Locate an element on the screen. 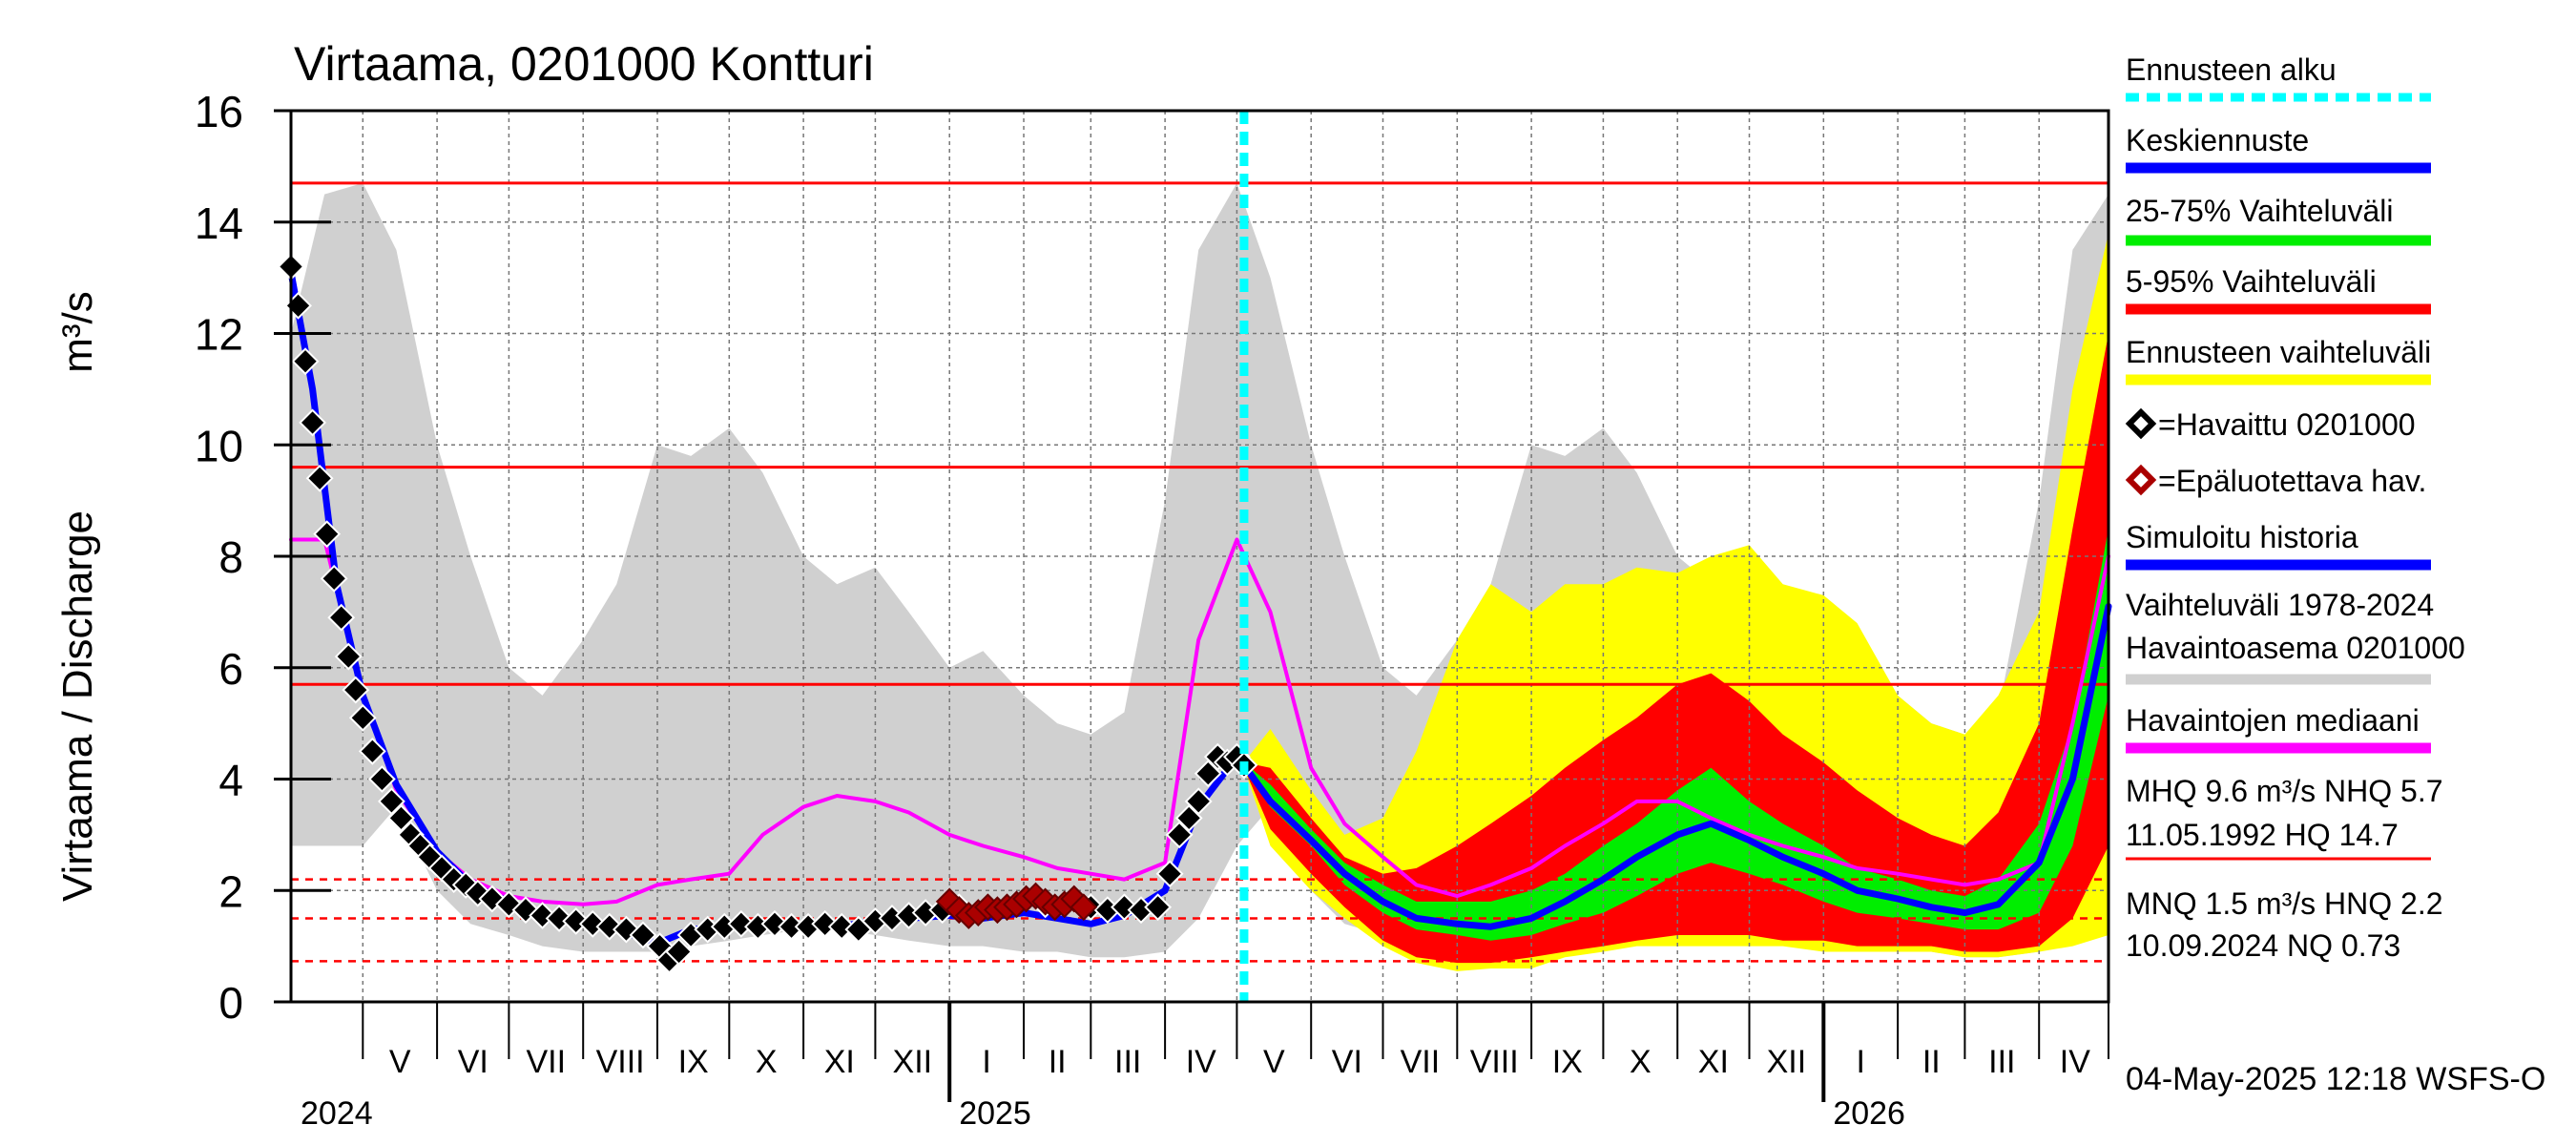 Image resolution: width=2576 pixels, height=1145 pixels. legend-item-5-95-vaihteluv-li: 5-95% Vaihteluväli is located at coordinates (2278, 289).